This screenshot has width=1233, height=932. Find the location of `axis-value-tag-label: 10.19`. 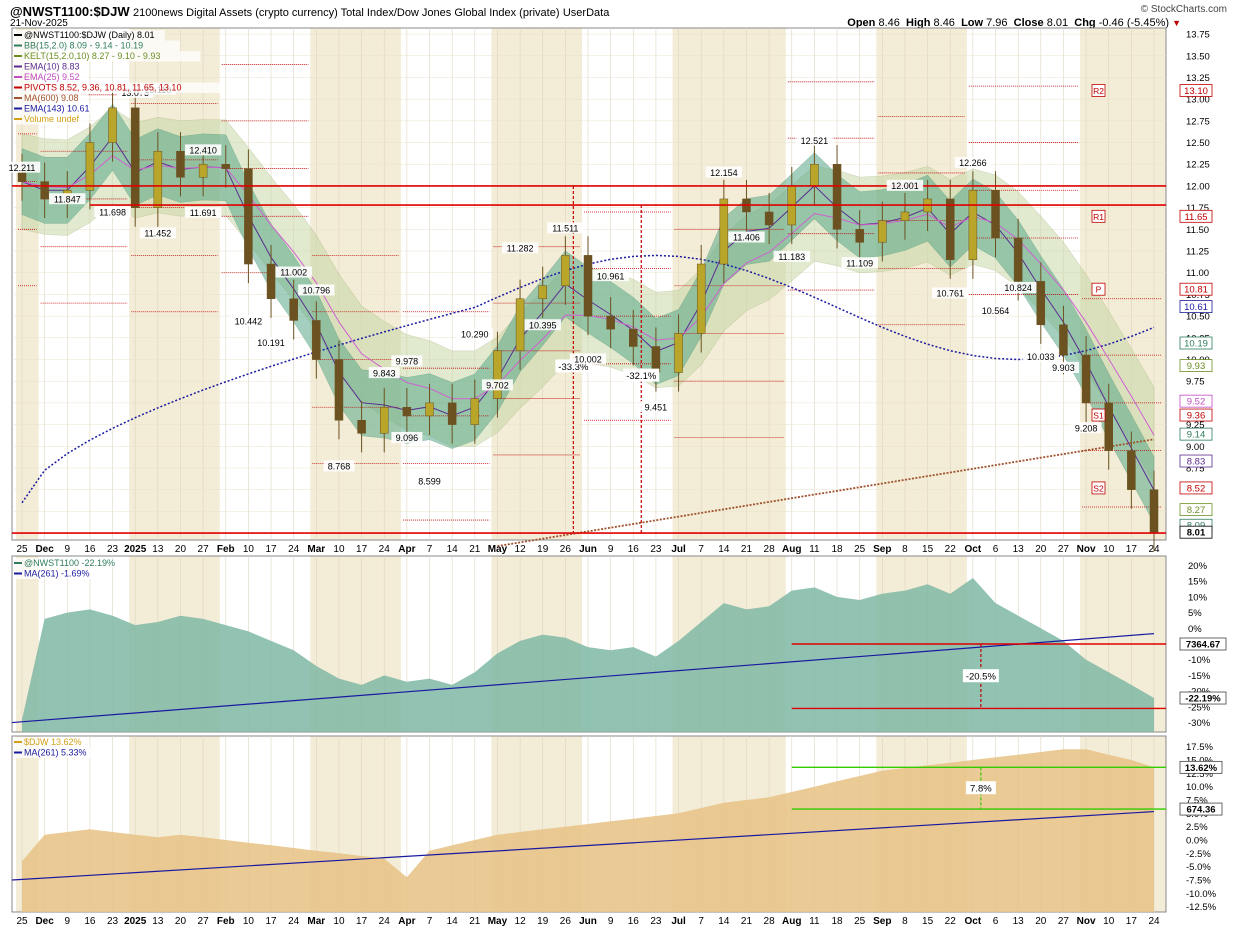

axis-value-tag-label: 10.19 is located at coordinates (1196, 344).